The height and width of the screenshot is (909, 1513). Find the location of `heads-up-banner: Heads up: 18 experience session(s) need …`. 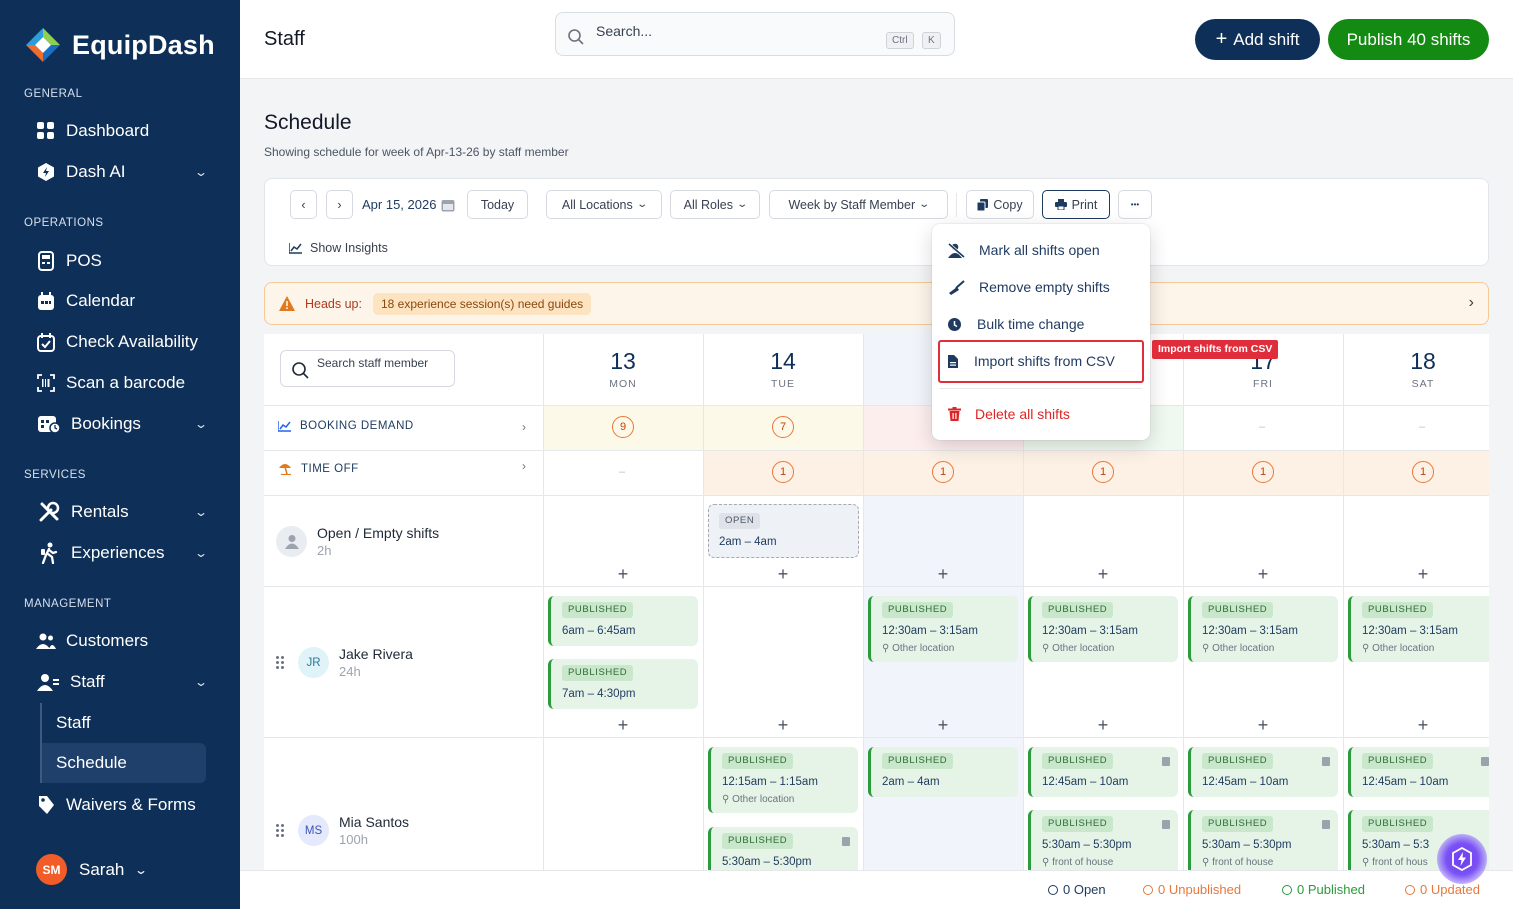

heads-up-banner: Heads up: 18 experience session(s) need … is located at coordinates (876, 303).